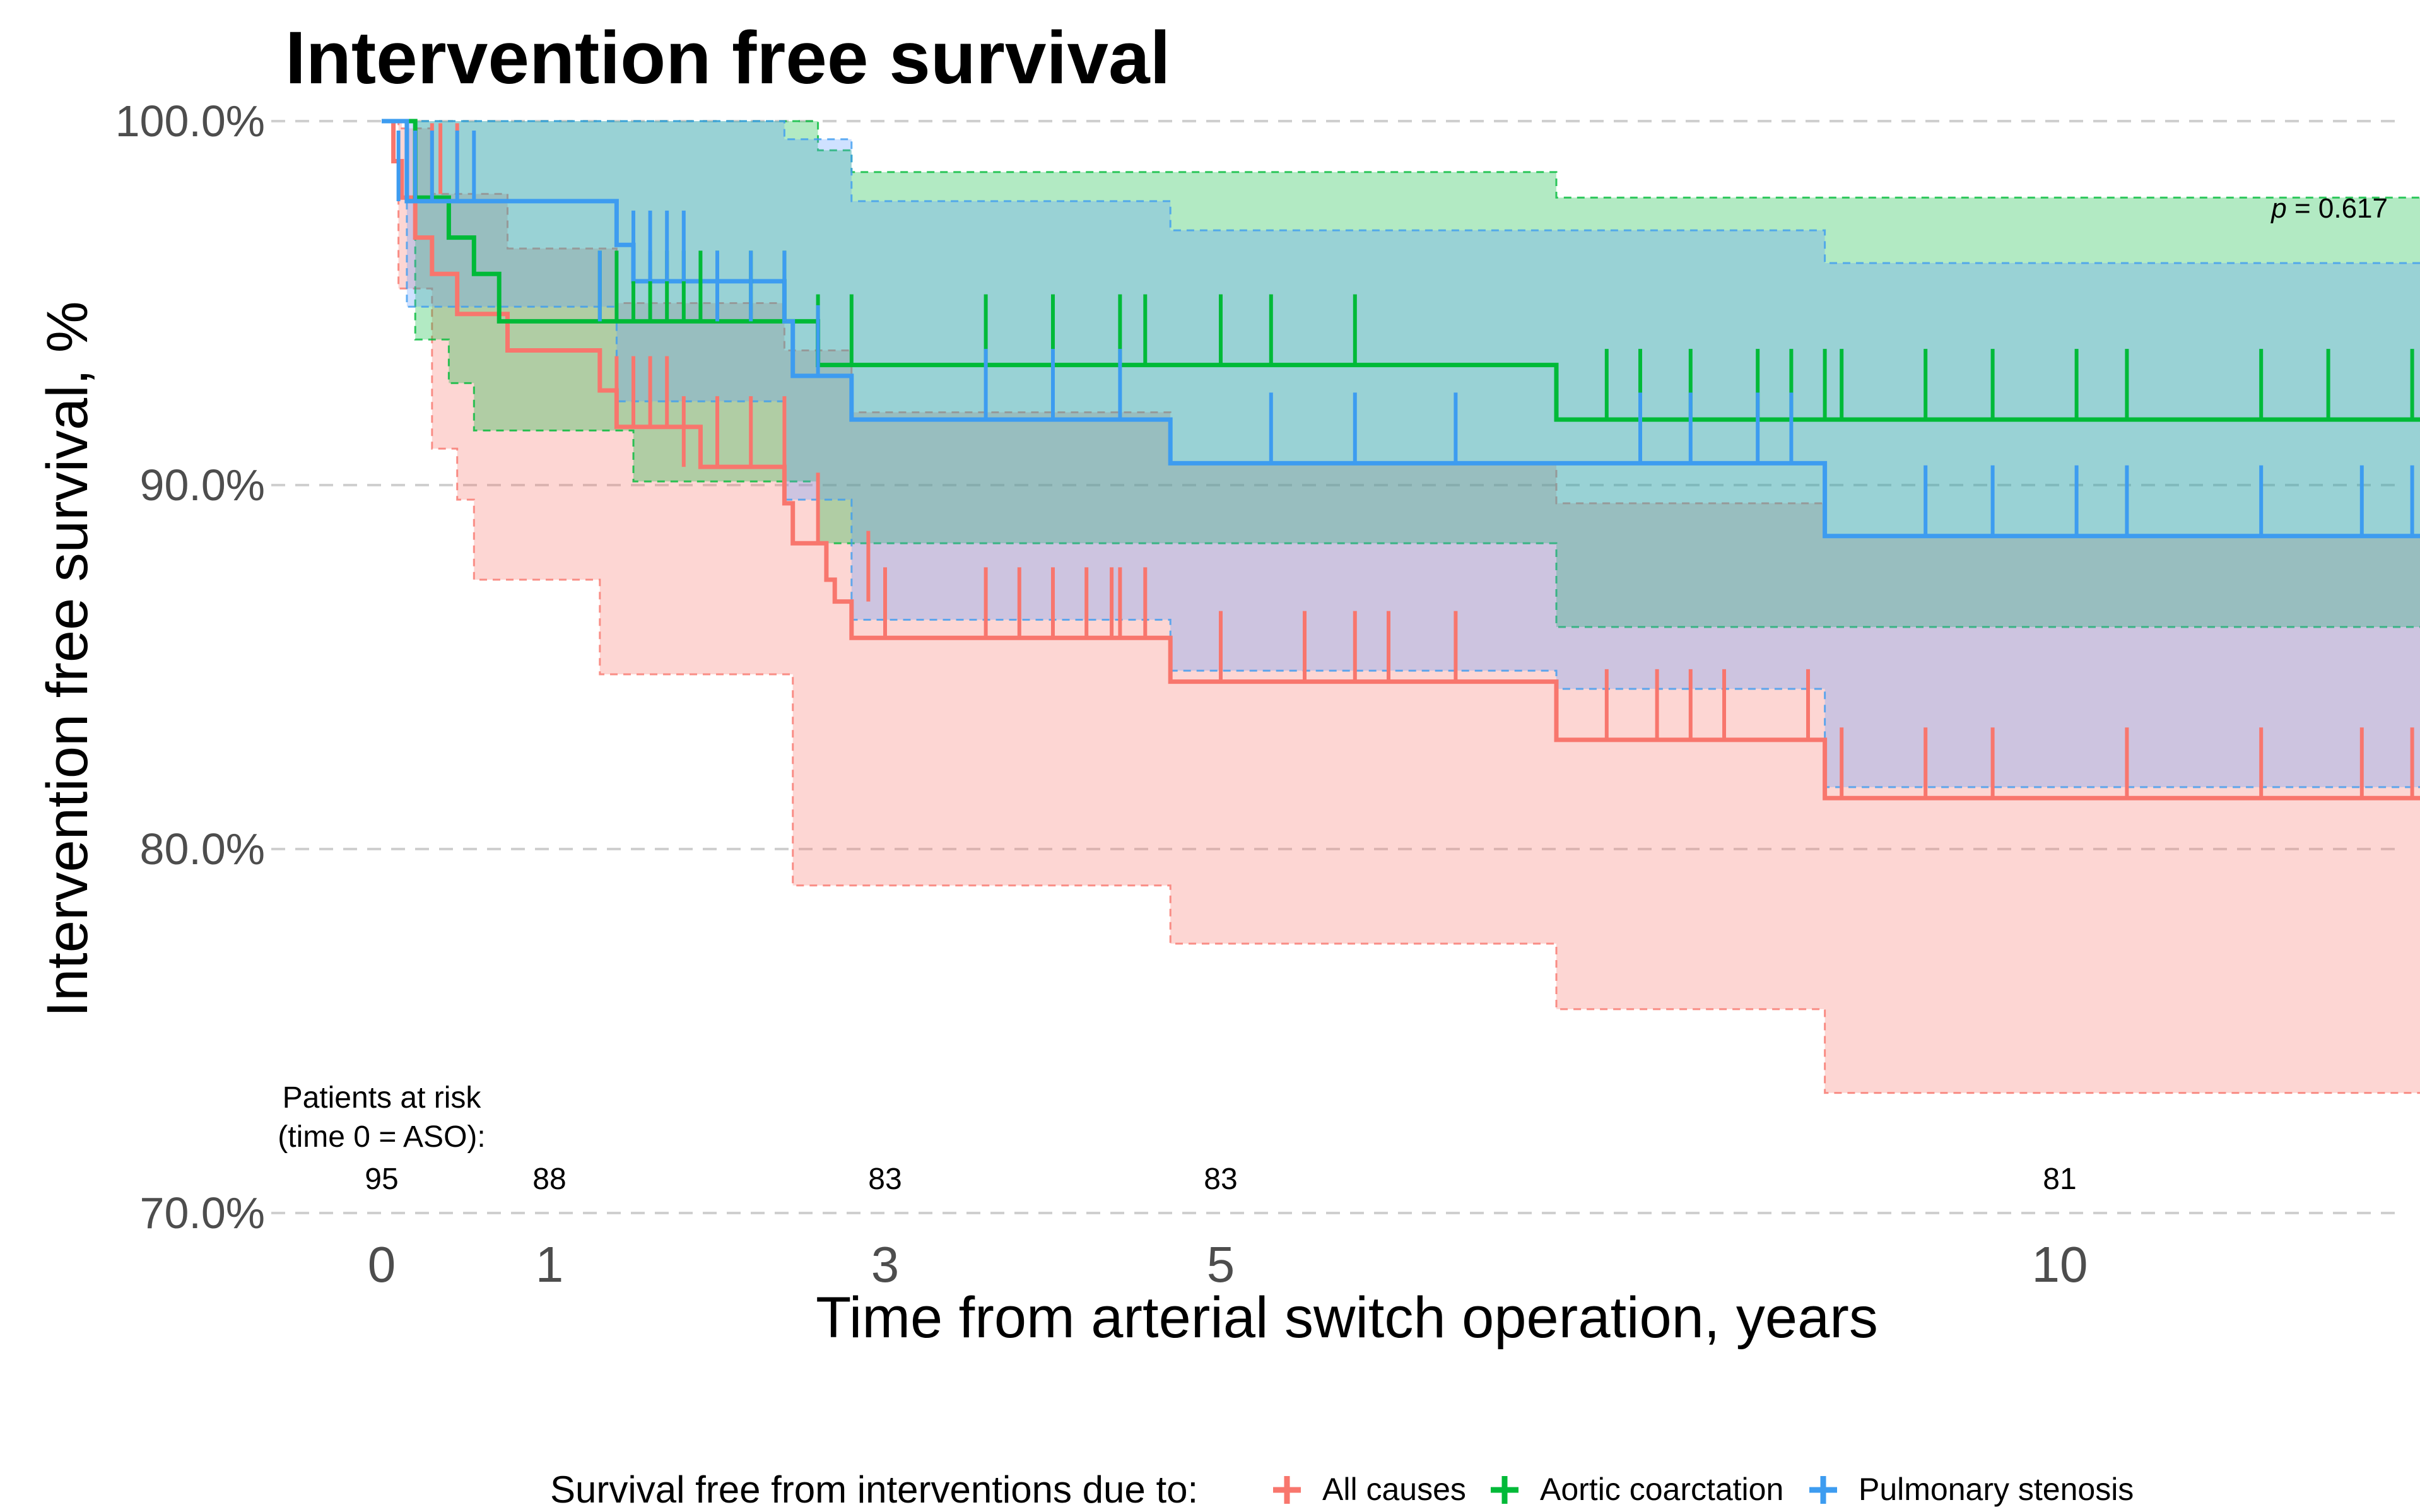 The height and width of the screenshot is (1512, 2420). What do you see at coordinates (1401, 192) in the screenshot?
I see `ci-upper-pulmonary-stenosis` at bounding box center [1401, 192].